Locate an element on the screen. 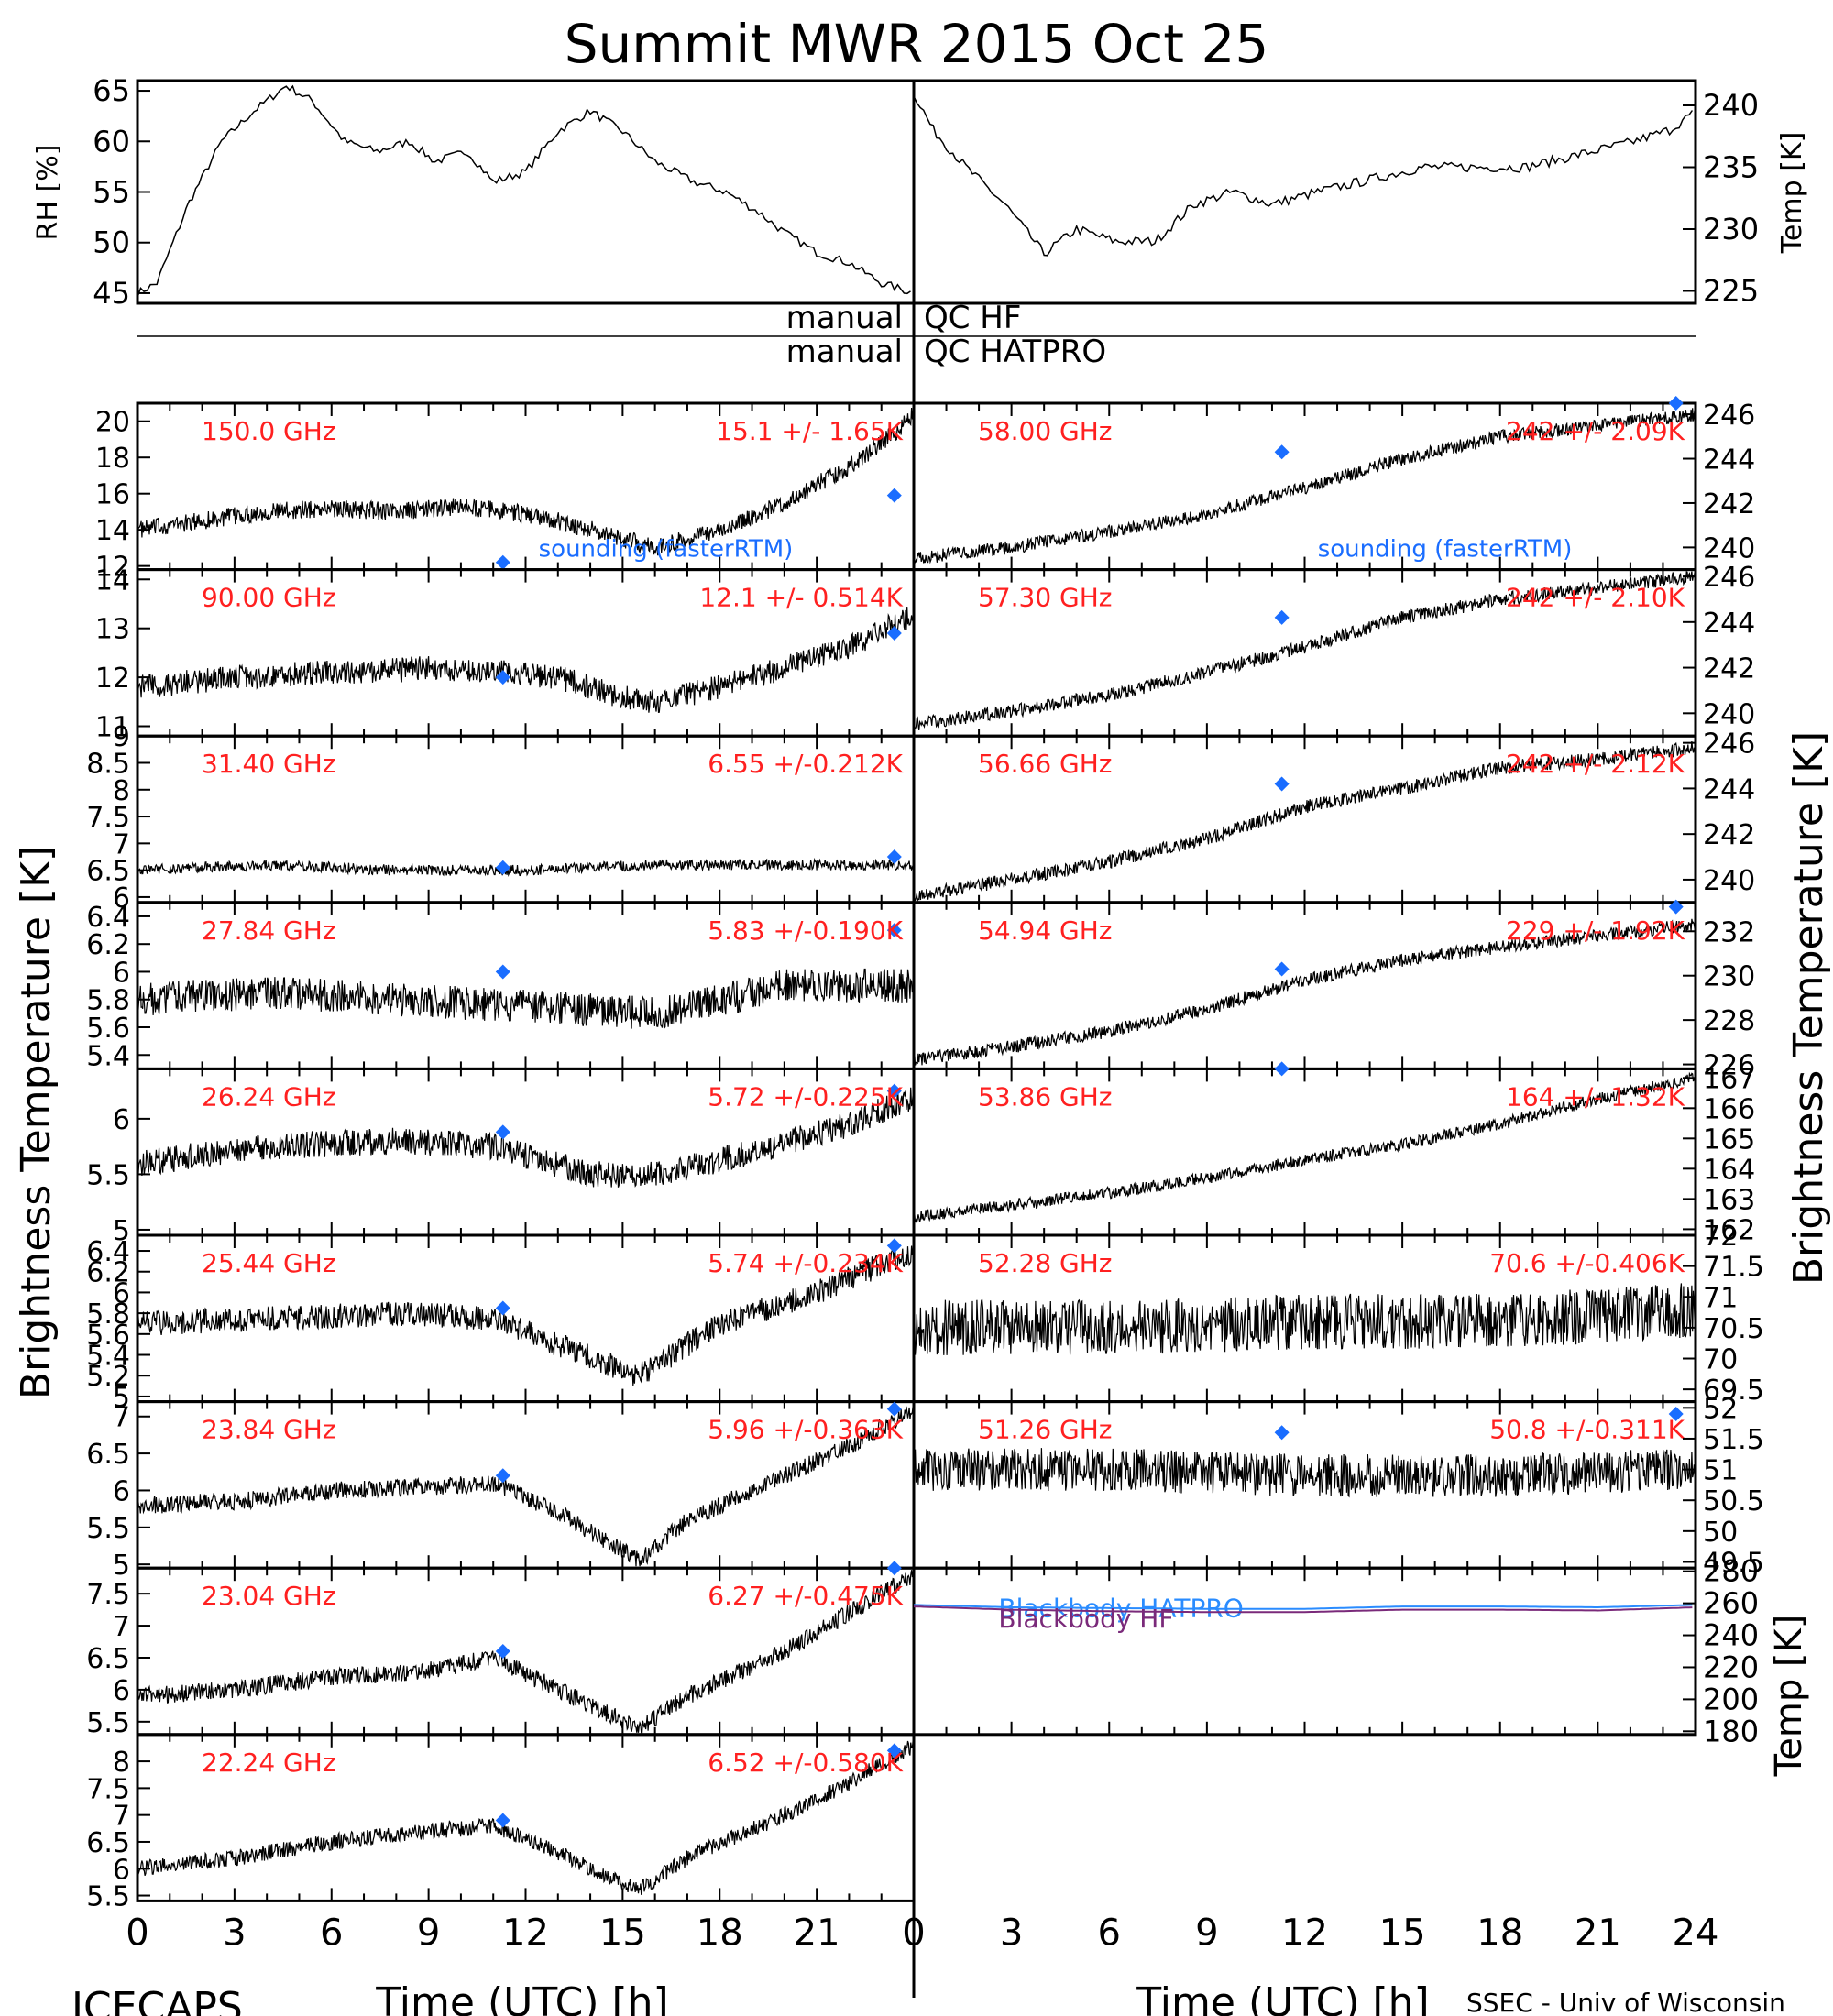 The height and width of the screenshot is (2016, 1833). channel-stat-label: 229 +/- 1.92K is located at coordinates (1595, 930).